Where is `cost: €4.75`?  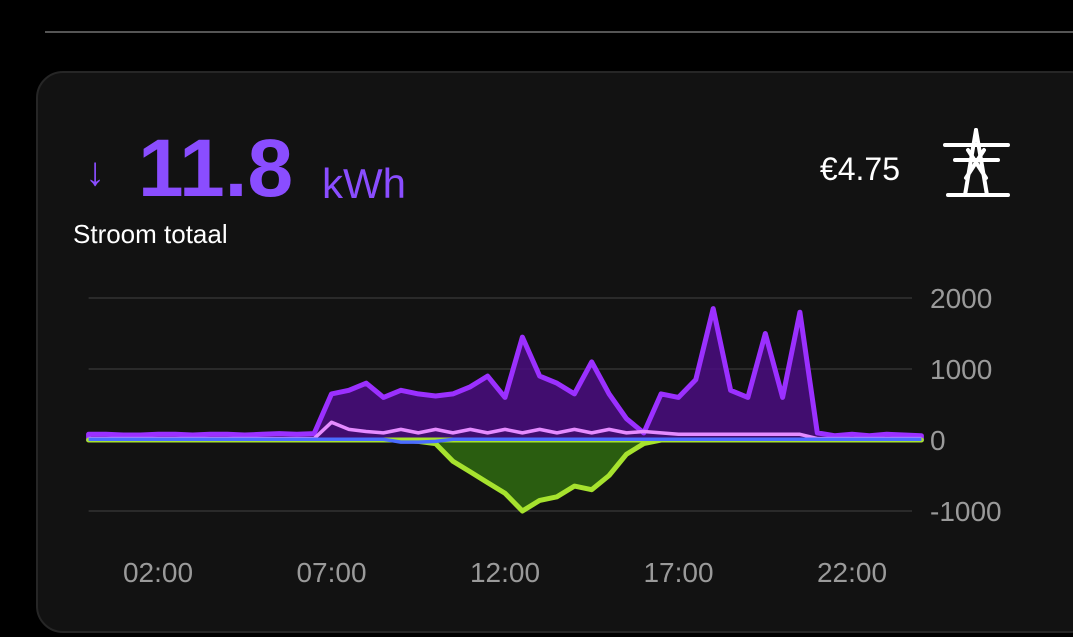
cost: €4.75 is located at coordinates (860, 169).